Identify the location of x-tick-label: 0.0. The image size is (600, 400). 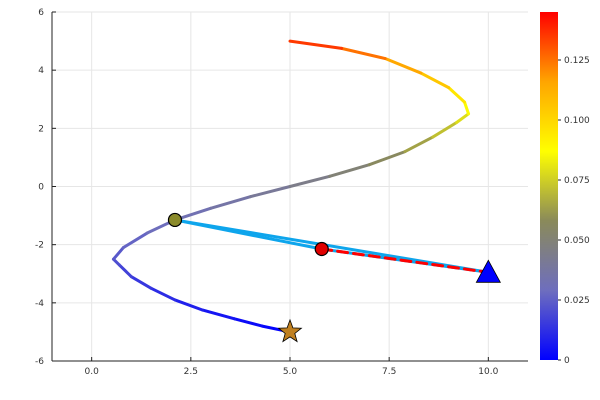
(92, 372).